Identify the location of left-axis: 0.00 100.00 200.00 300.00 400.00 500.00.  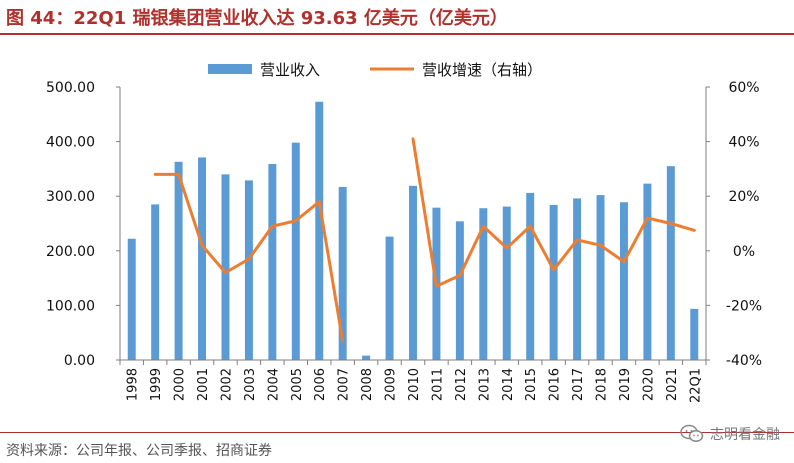
(83, 224).